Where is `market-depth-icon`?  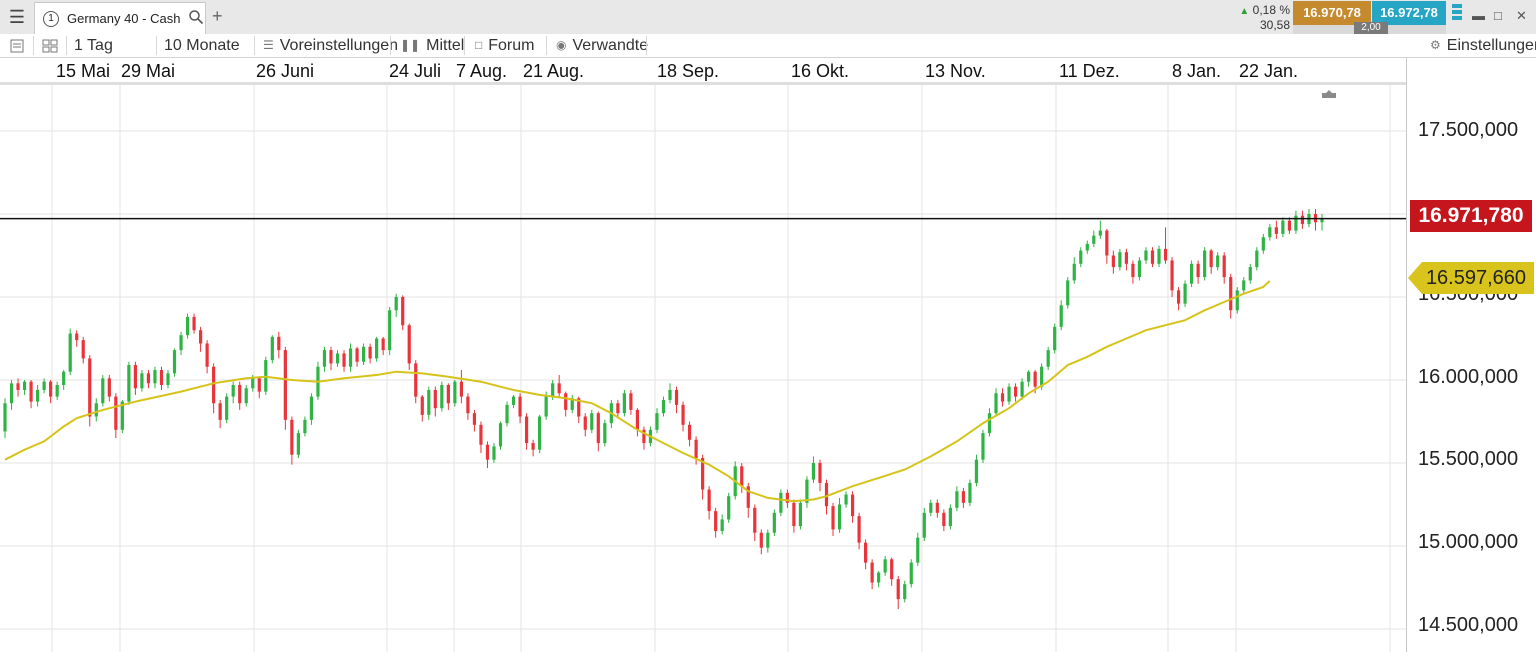
market-depth-icon is located at coordinates (1457, 13).